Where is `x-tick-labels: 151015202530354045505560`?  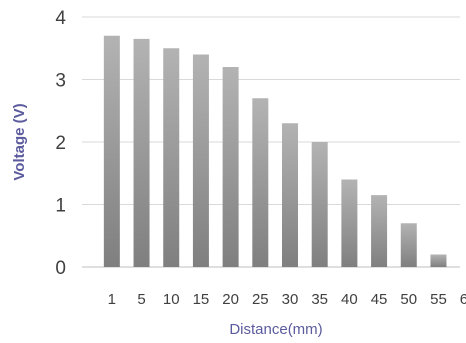 x-tick-labels: 151015202530354045505560 is located at coordinates (287, 299).